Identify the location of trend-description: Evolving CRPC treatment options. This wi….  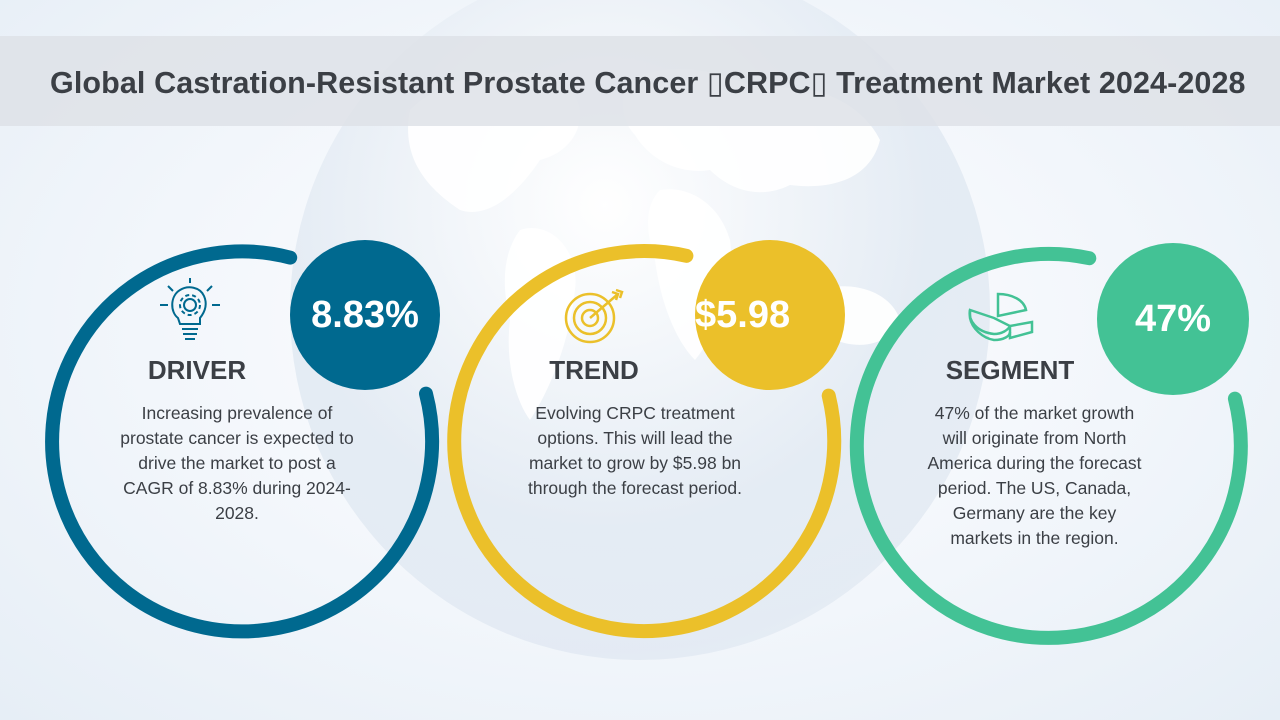
(635, 450).